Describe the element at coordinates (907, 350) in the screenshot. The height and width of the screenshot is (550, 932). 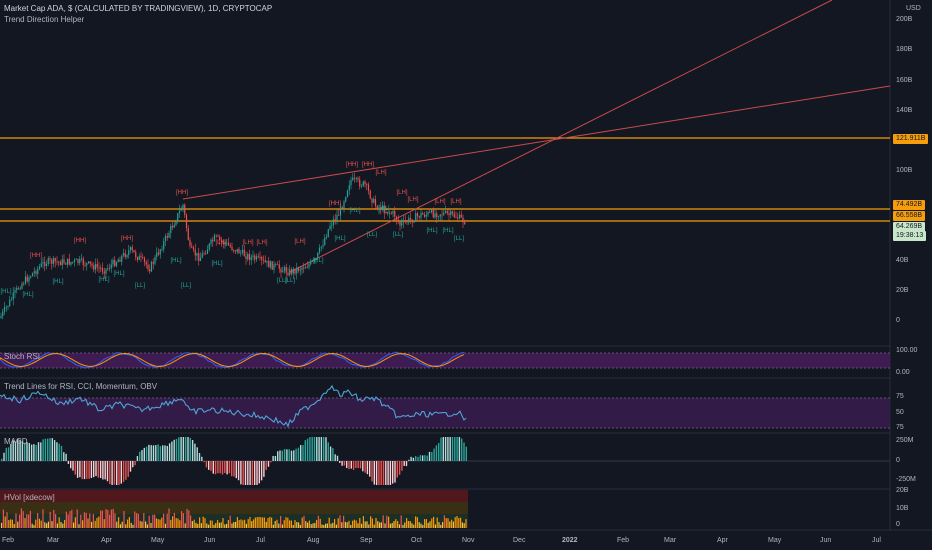
I see `stoch-tick: 100.00` at that location.